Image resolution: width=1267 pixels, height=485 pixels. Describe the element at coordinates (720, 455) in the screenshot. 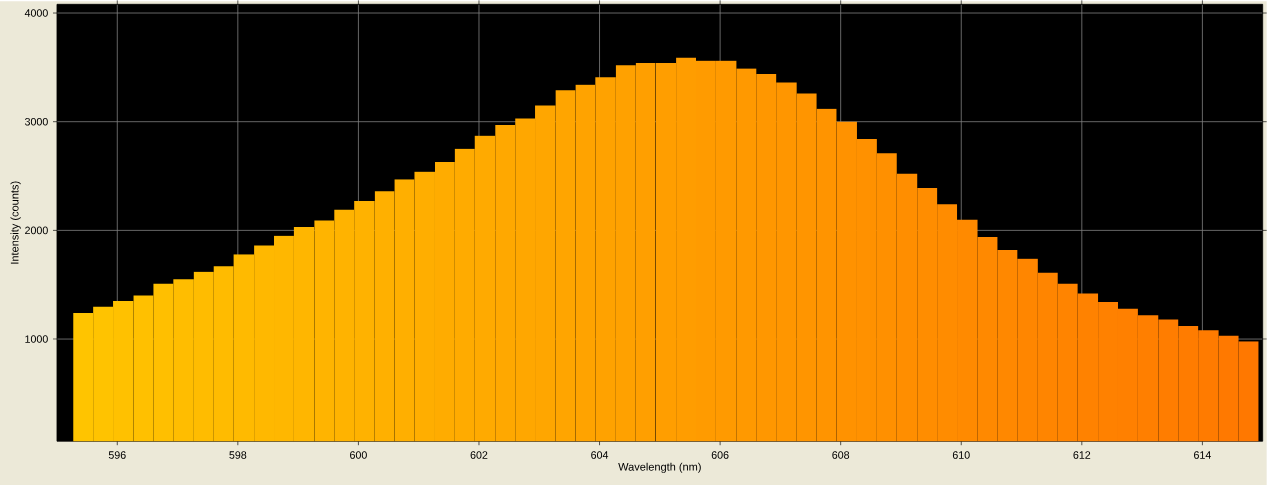

I see `x-tick-label: 606` at that location.